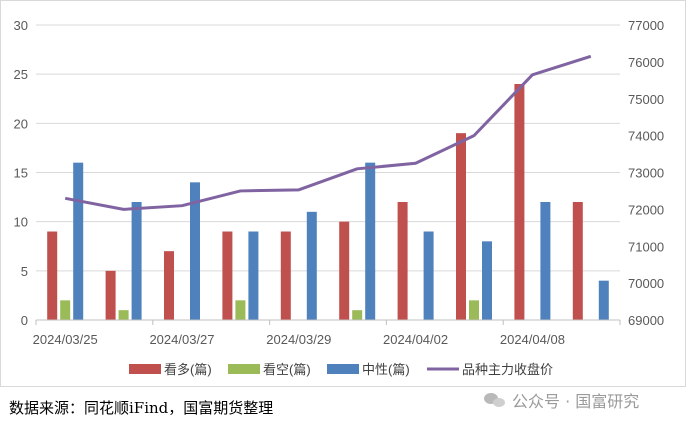  I want to click on legend-label: 看空(篇), so click(287, 369).